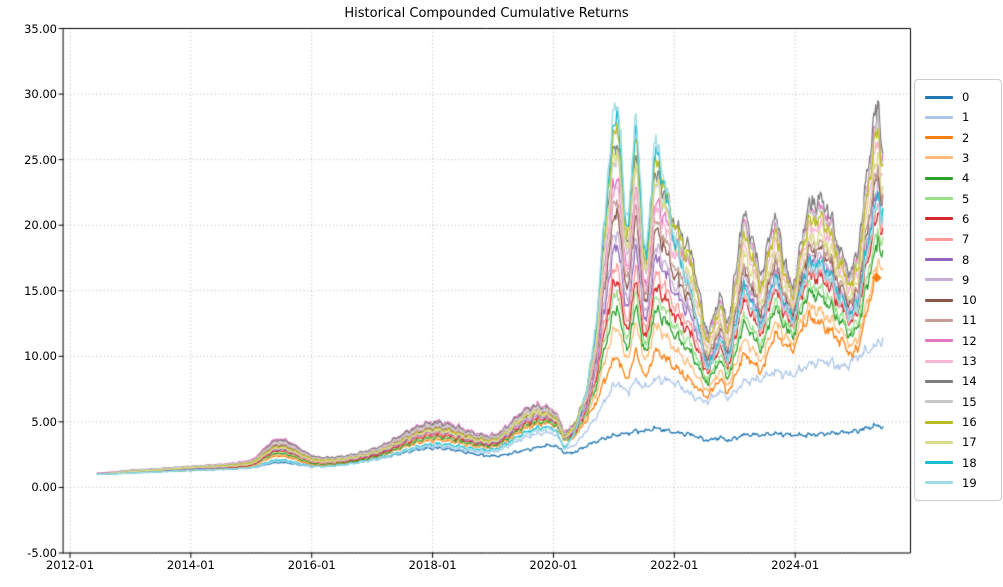 This screenshot has width=1003, height=587. Describe the element at coordinates (966, 259) in the screenshot. I see `legend-label: 8` at that location.